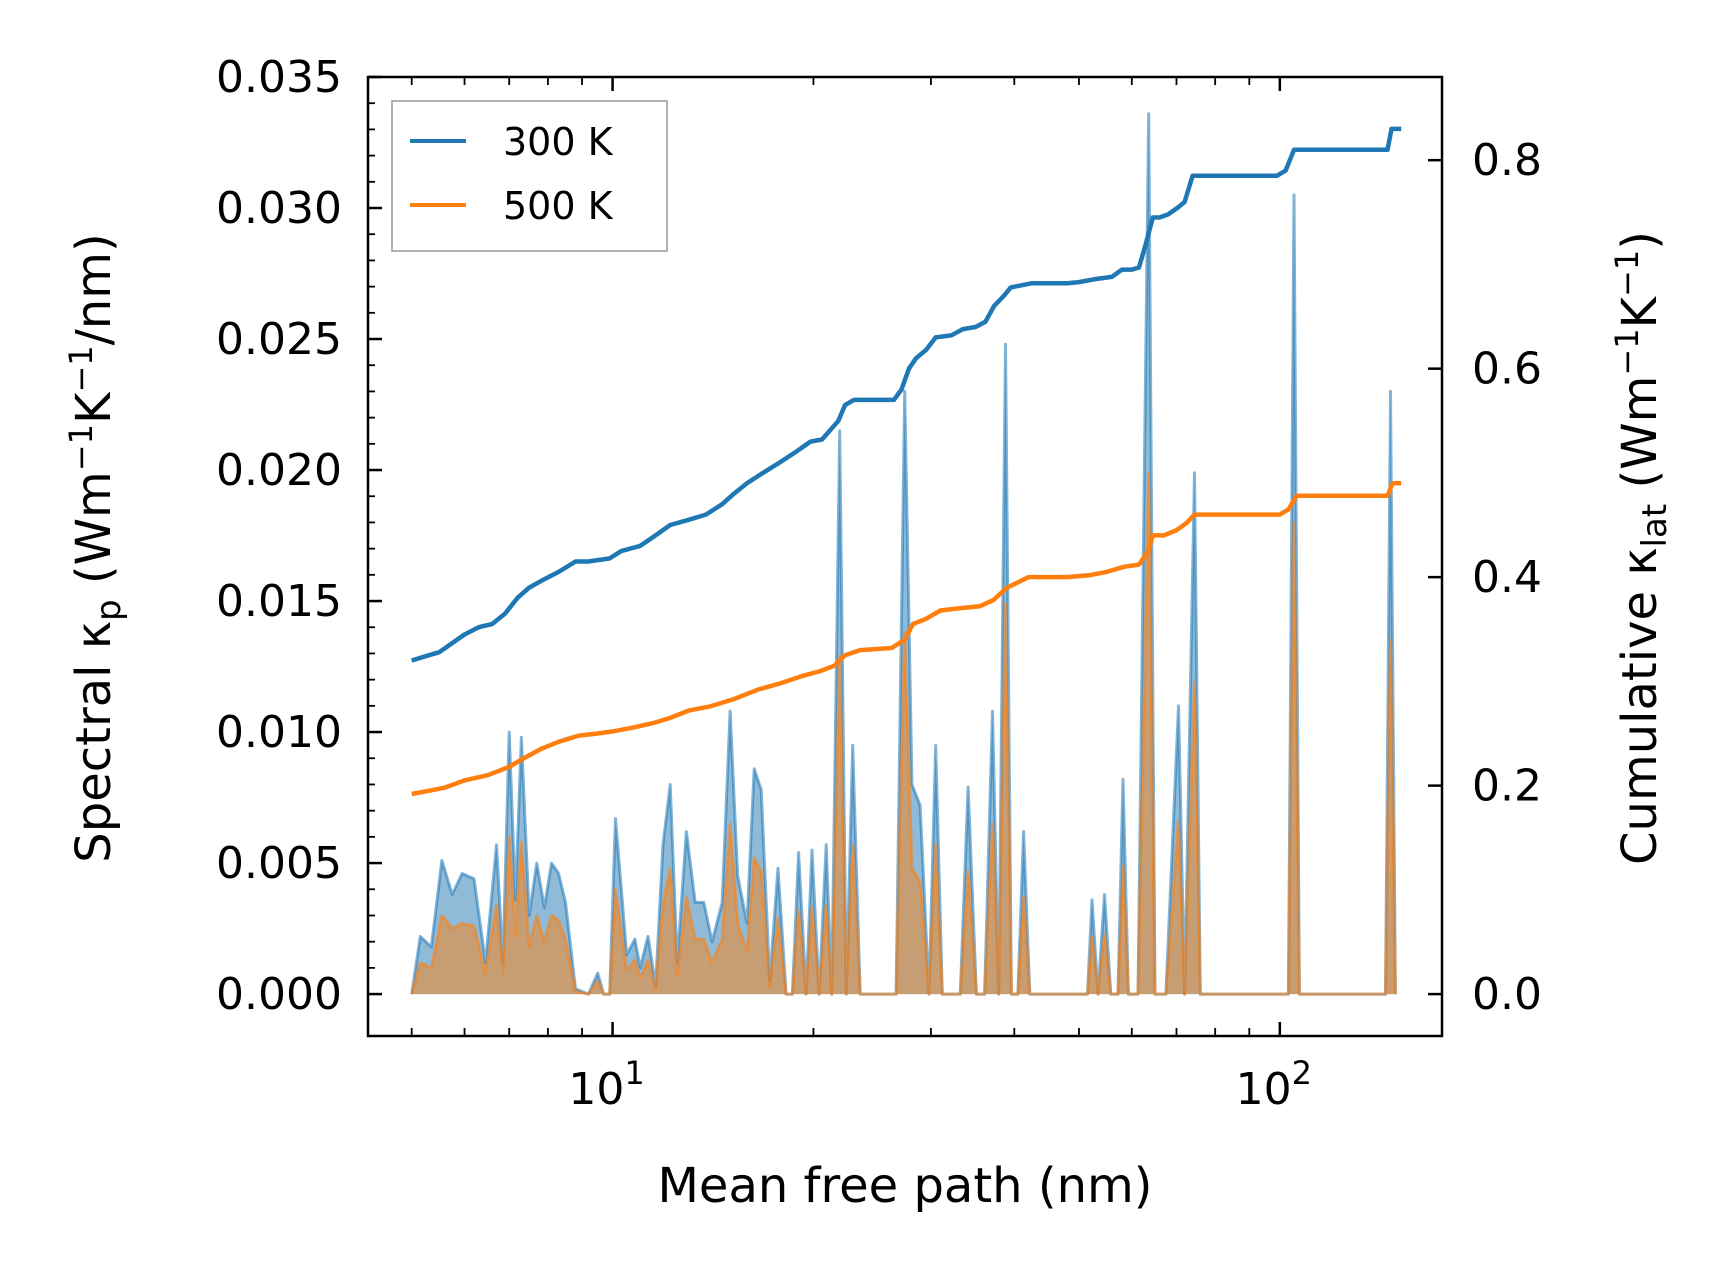  I want to click on y-right-tick-label: 0.6, so click(1507, 369).